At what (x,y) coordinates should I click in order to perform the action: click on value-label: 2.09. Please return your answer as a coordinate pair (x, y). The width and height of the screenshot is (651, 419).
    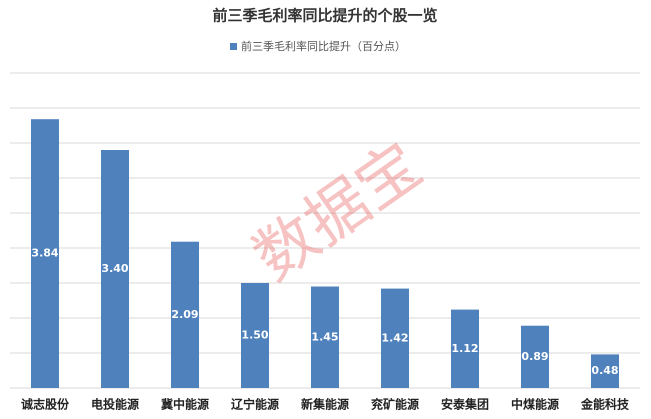
    Looking at the image, I should click on (184, 314).